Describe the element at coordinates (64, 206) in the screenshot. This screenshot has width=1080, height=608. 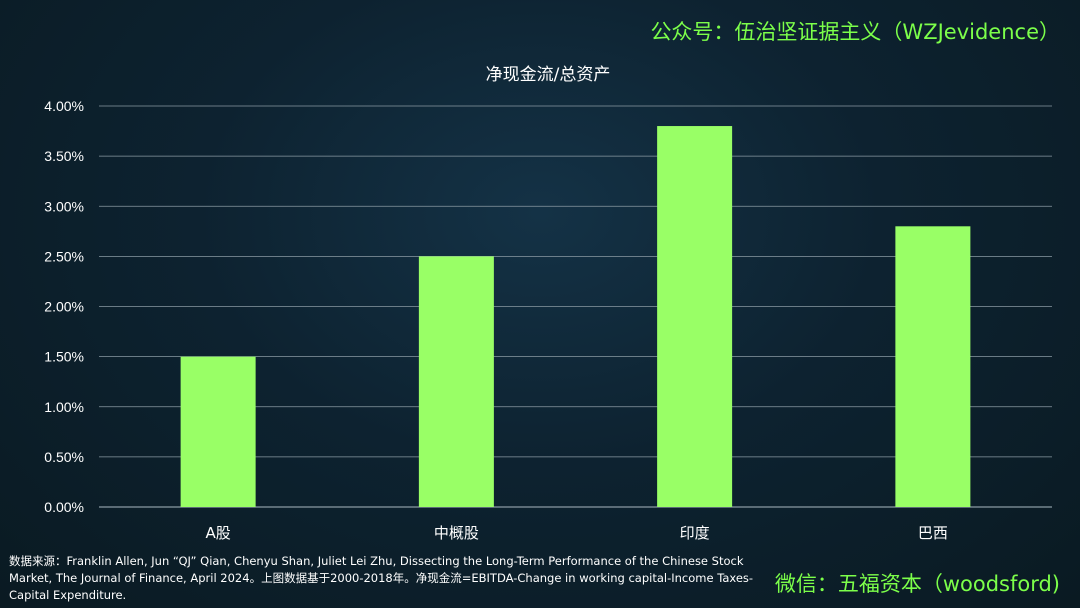
I see `y-tick-label: 3.00%` at that location.